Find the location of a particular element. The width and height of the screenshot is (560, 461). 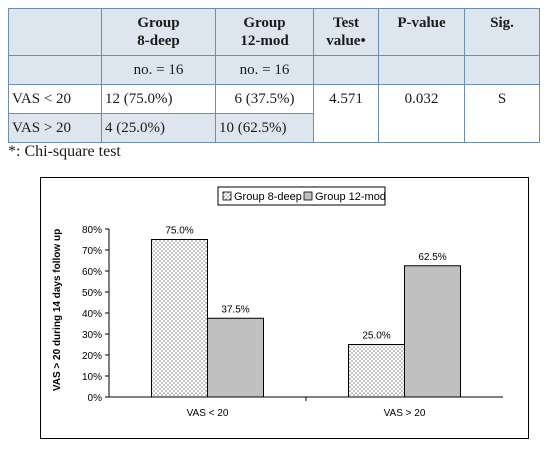

table-subheader-row: no. = 16 no. = 16 is located at coordinates (274, 70).